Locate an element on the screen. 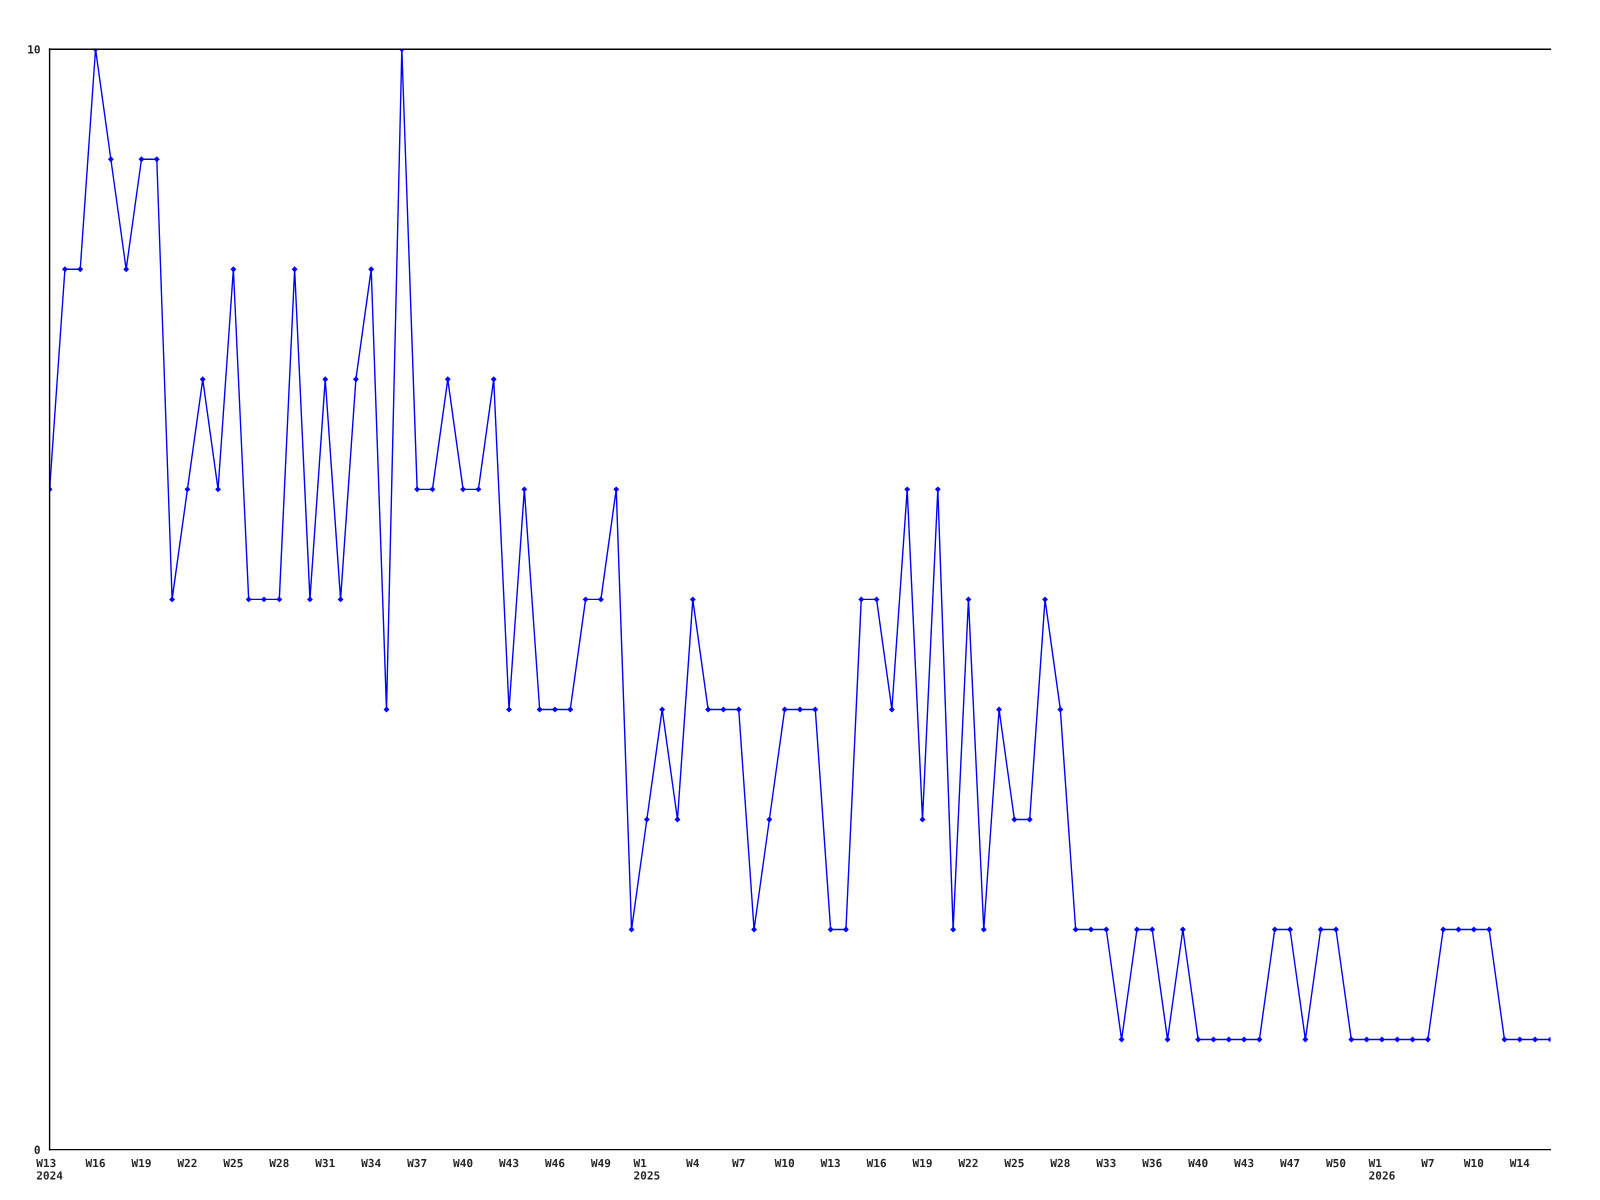  x-tick-label: W34 is located at coordinates (371, 1163).